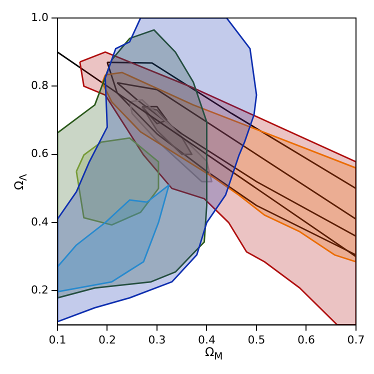 This screenshot has width=374, height=374. What do you see at coordinates (356, 339) in the screenshot?
I see `x-tick-label: 0.7` at bounding box center [356, 339].